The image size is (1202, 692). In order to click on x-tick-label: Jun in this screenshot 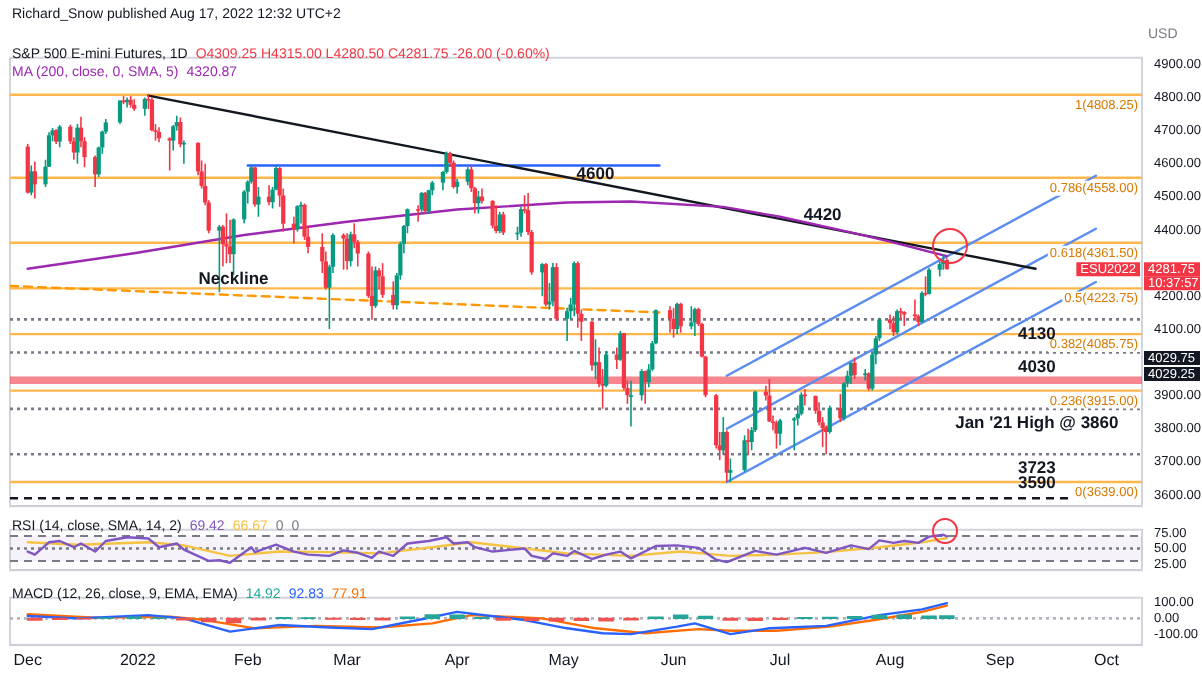, I will do `click(673, 659)`.